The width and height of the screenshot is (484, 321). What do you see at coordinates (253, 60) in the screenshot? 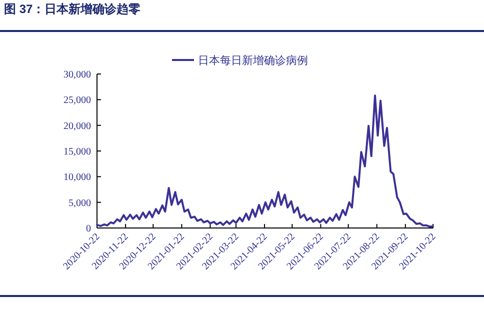
I see `legend-label: 日本每日新增确诊病例` at bounding box center [253, 60].